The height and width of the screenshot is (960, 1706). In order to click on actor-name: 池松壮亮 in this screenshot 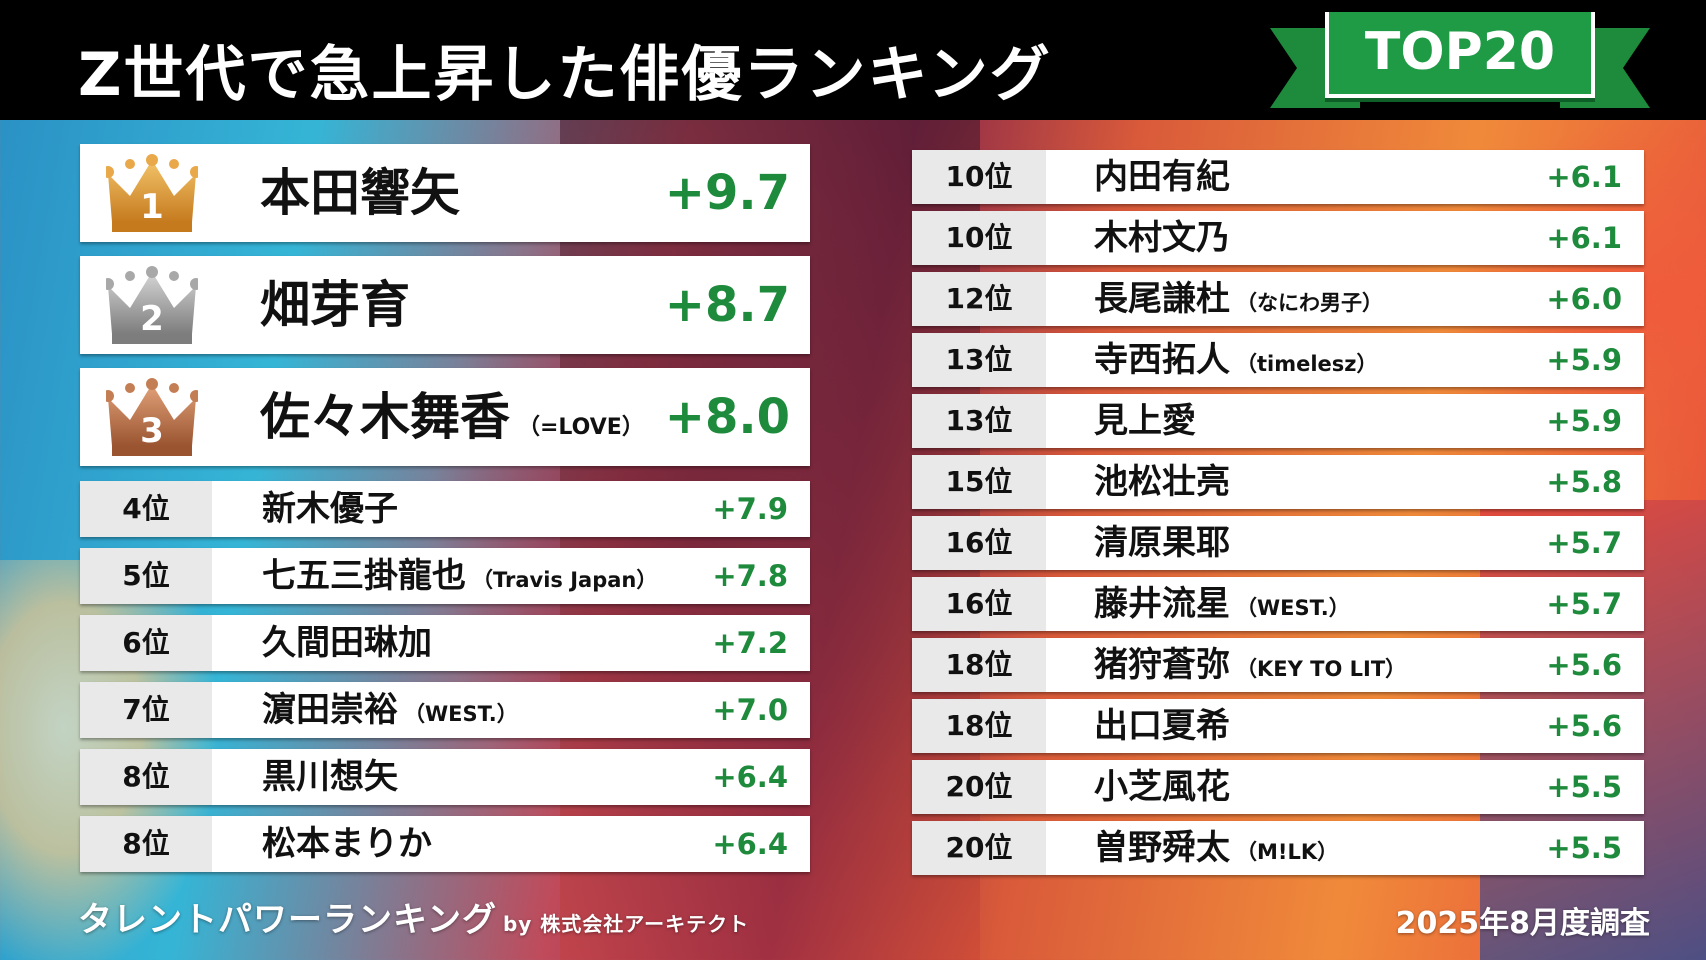, I will do `click(1162, 482)`.